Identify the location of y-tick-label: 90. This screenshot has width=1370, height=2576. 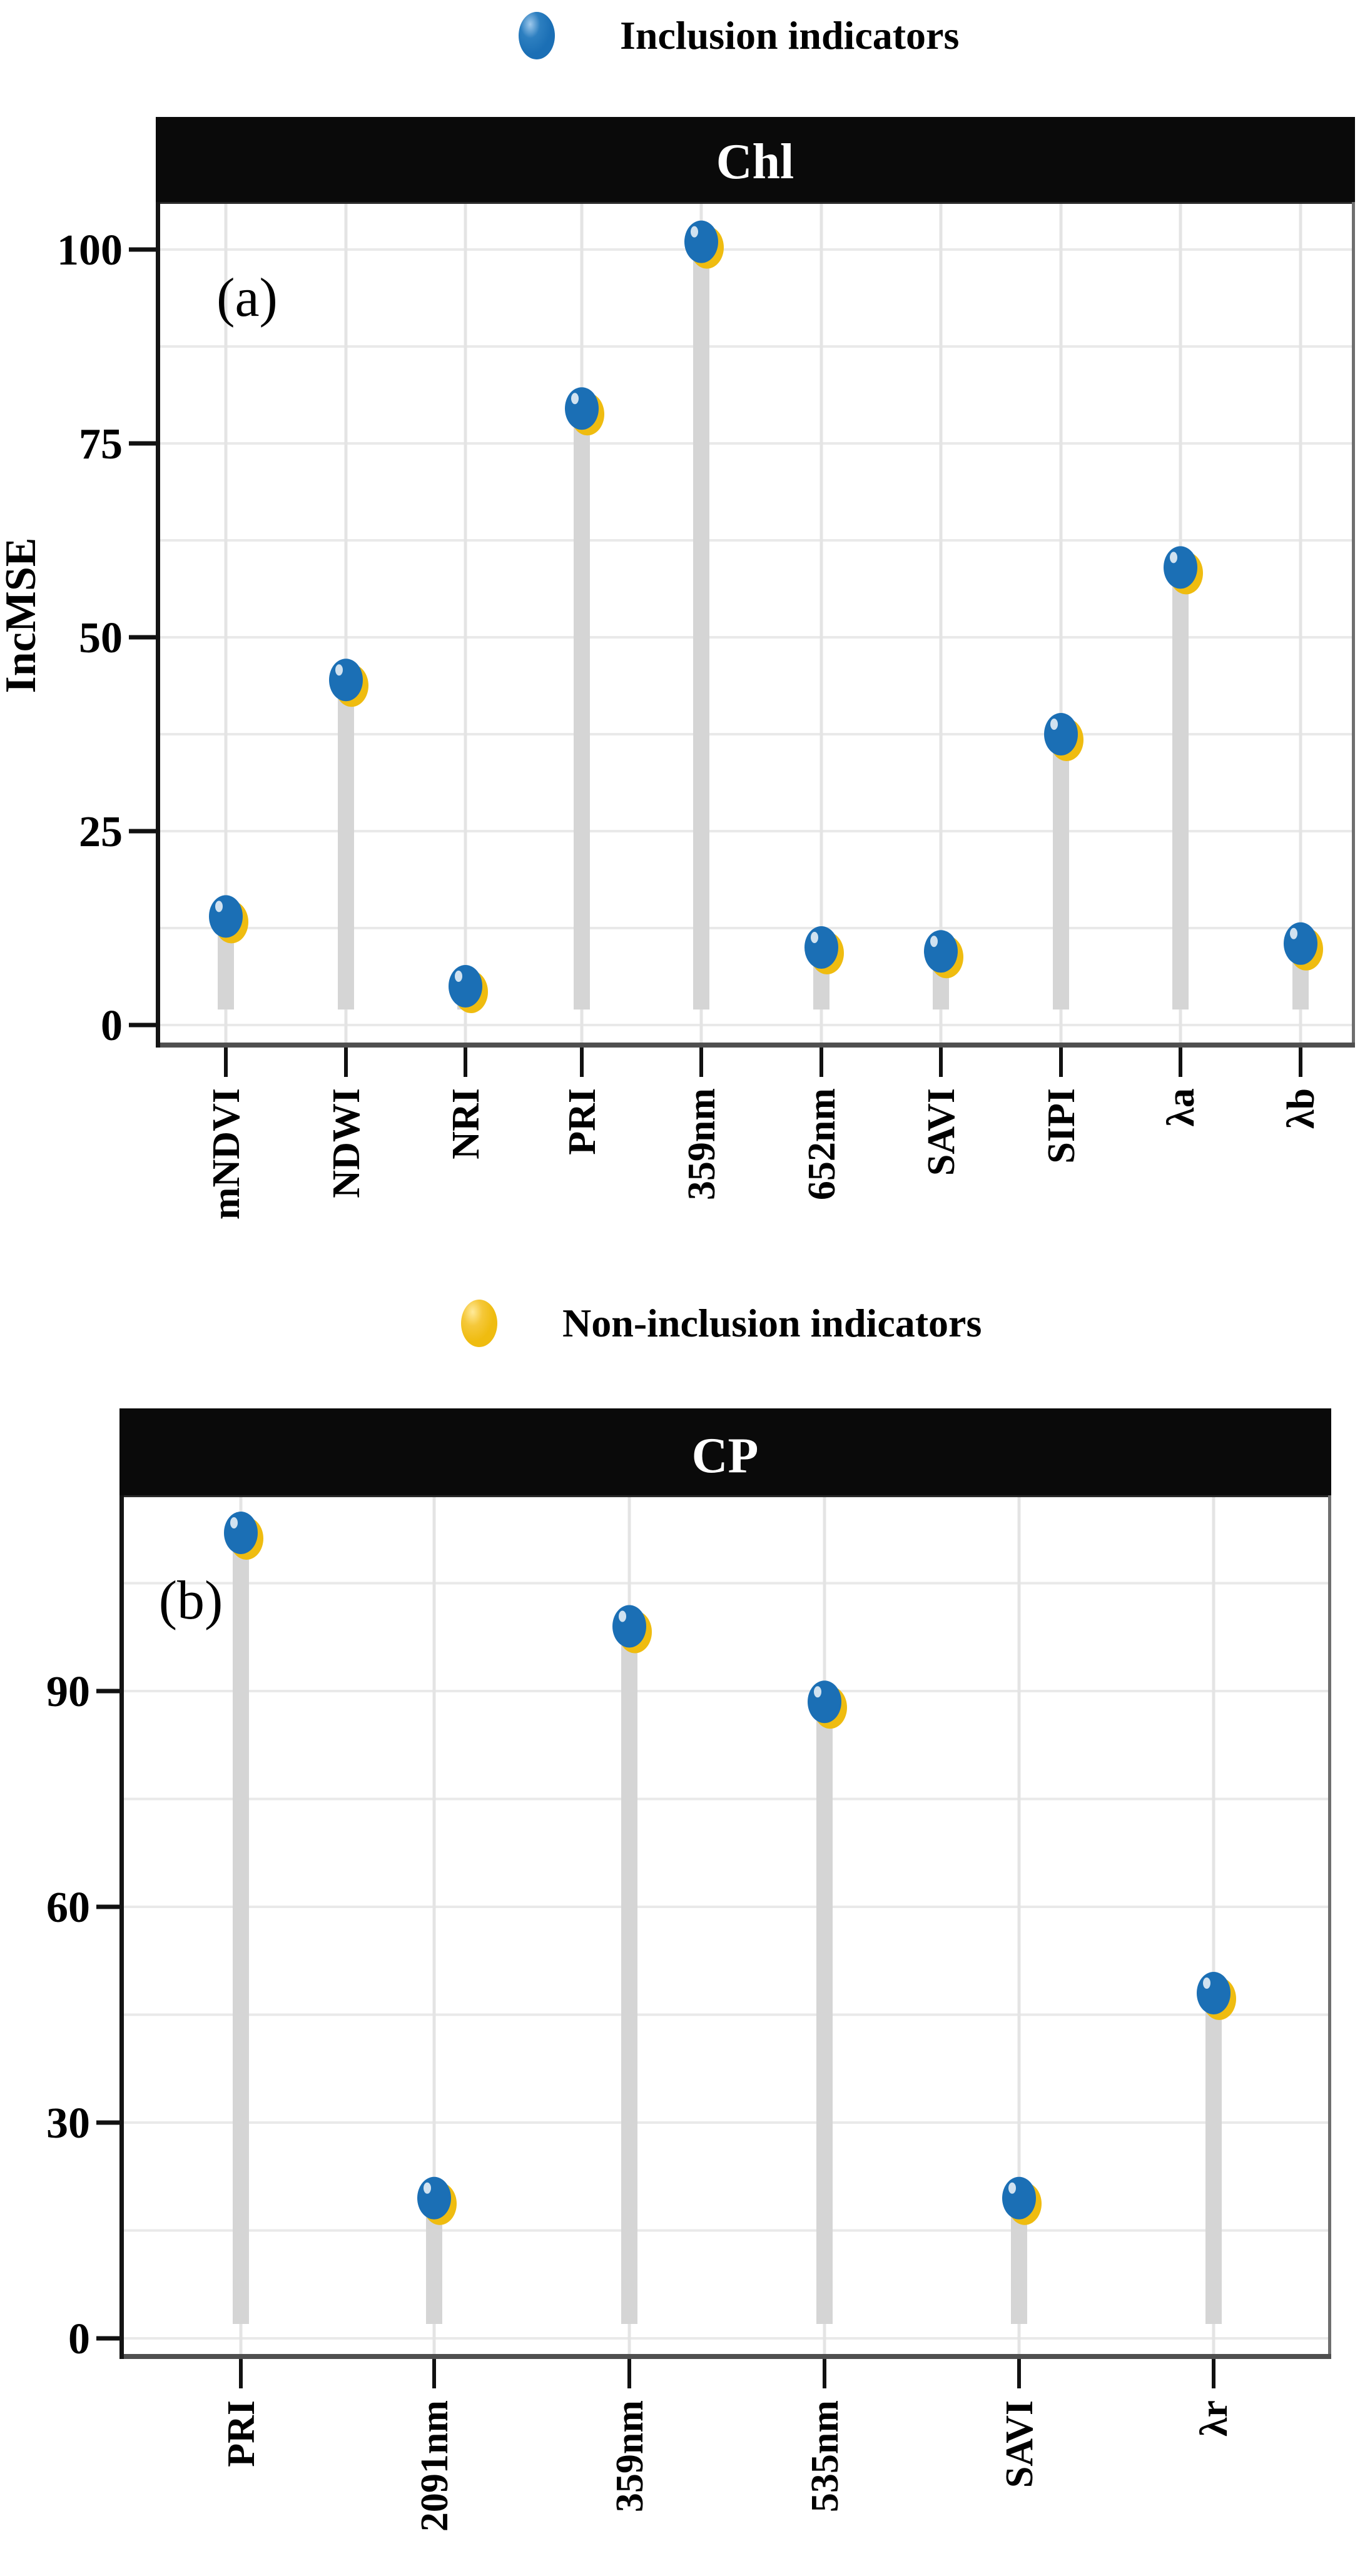
(68, 1692).